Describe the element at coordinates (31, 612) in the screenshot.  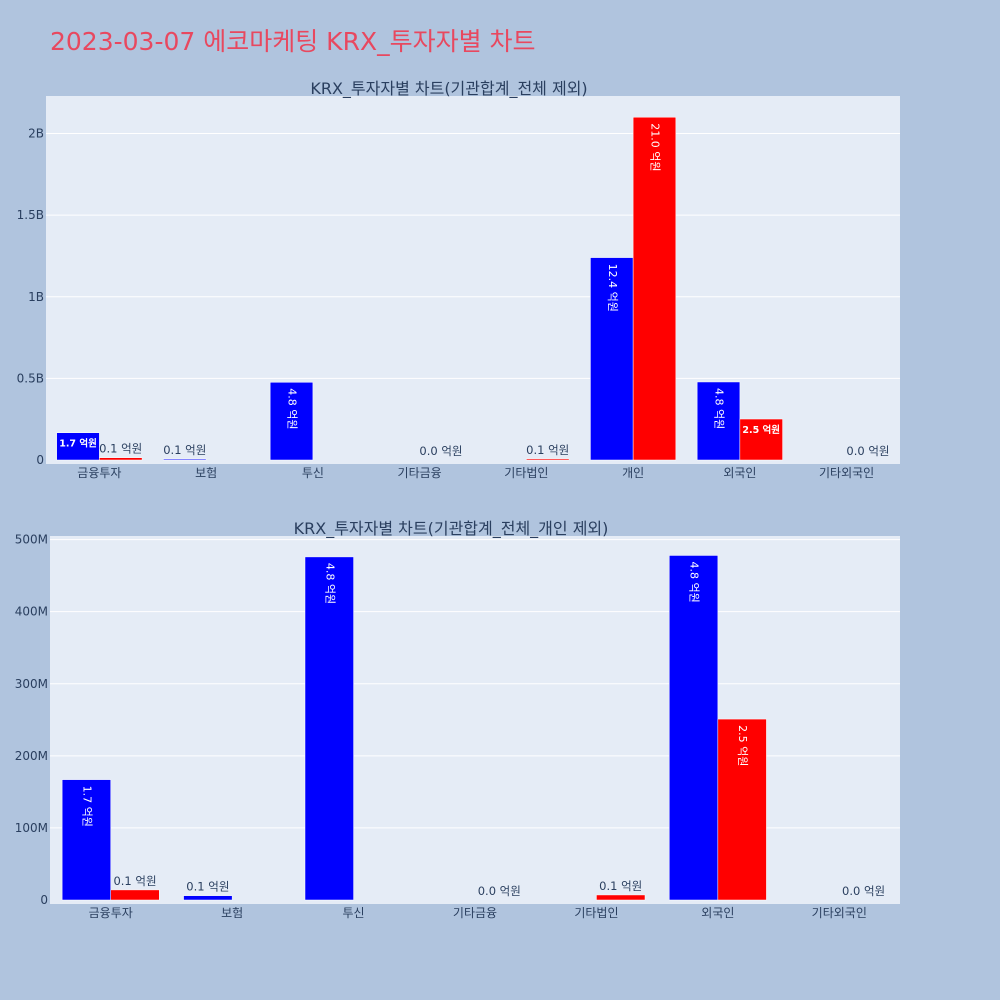
I see `y-tick-label: 400M` at that location.